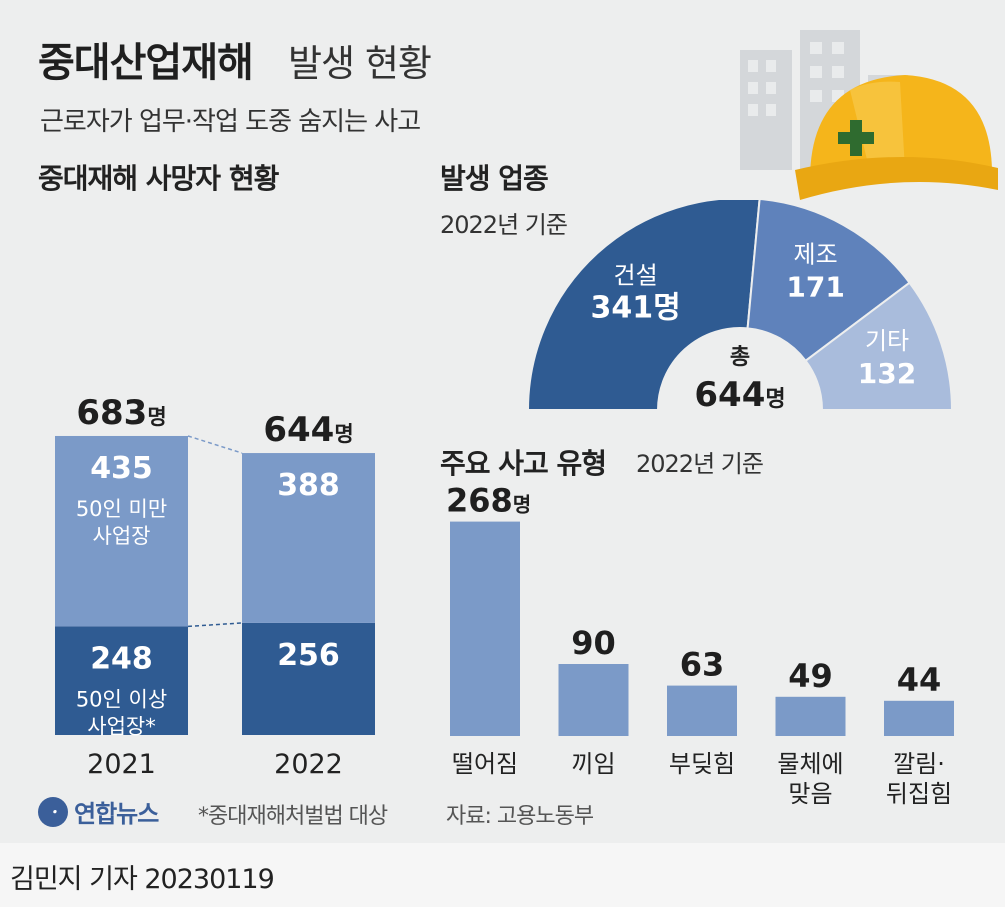 The image size is (1005, 907). What do you see at coordinates (919, 764) in the screenshot?
I see `x-tick-label: 깔림·` at bounding box center [919, 764].